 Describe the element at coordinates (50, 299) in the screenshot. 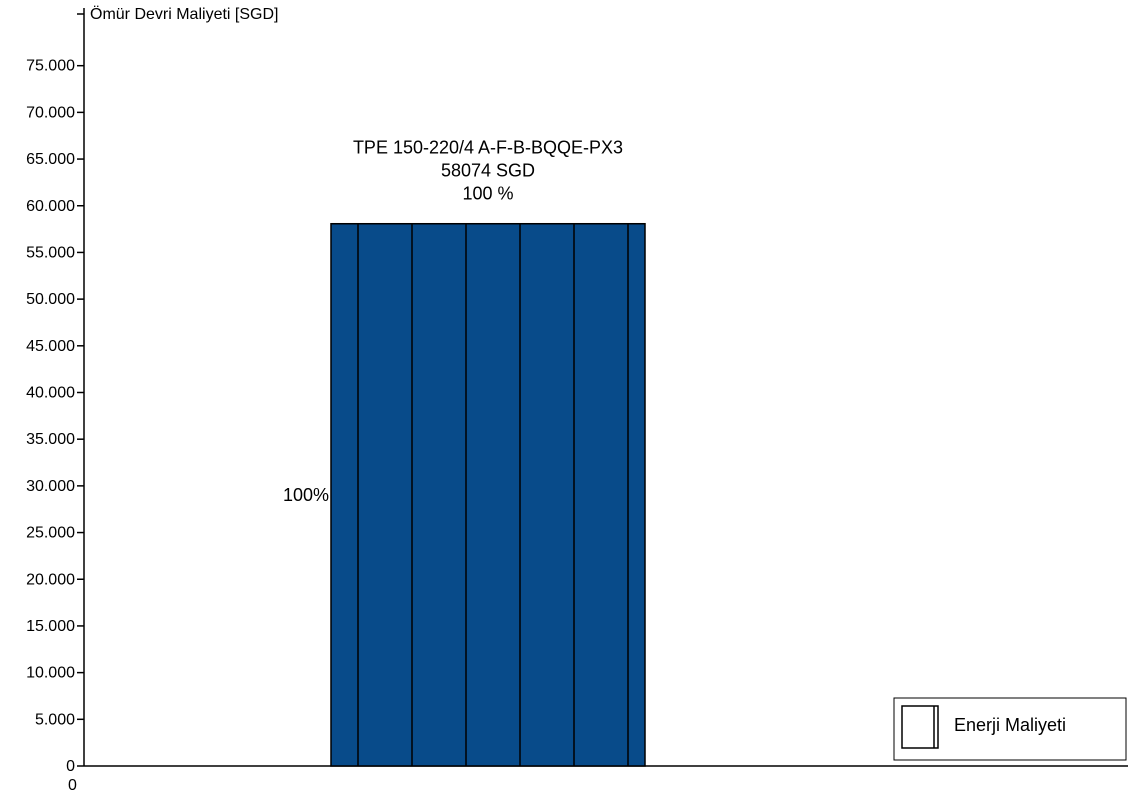

I see `y-tick-label: 50.000` at that location.